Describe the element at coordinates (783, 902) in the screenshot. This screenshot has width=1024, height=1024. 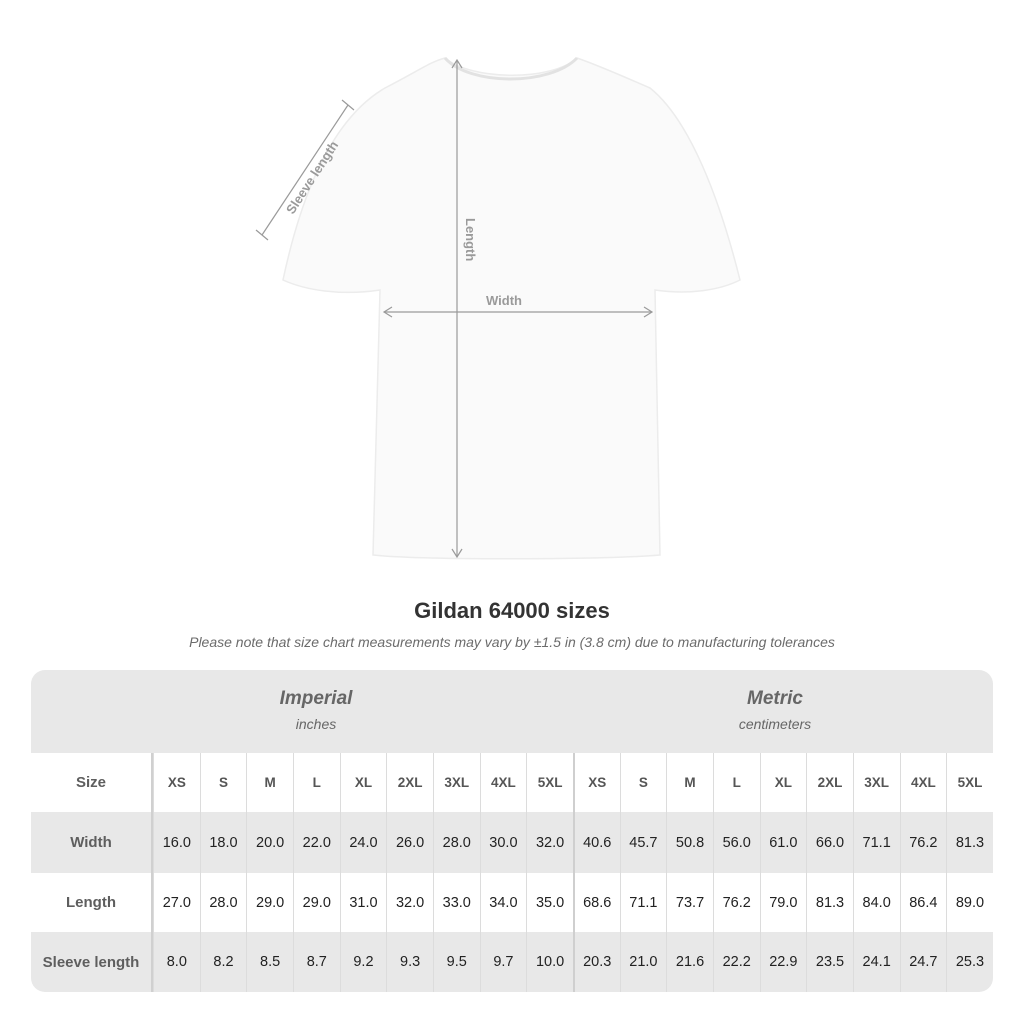
I see `value-cell: 79.0` at that location.